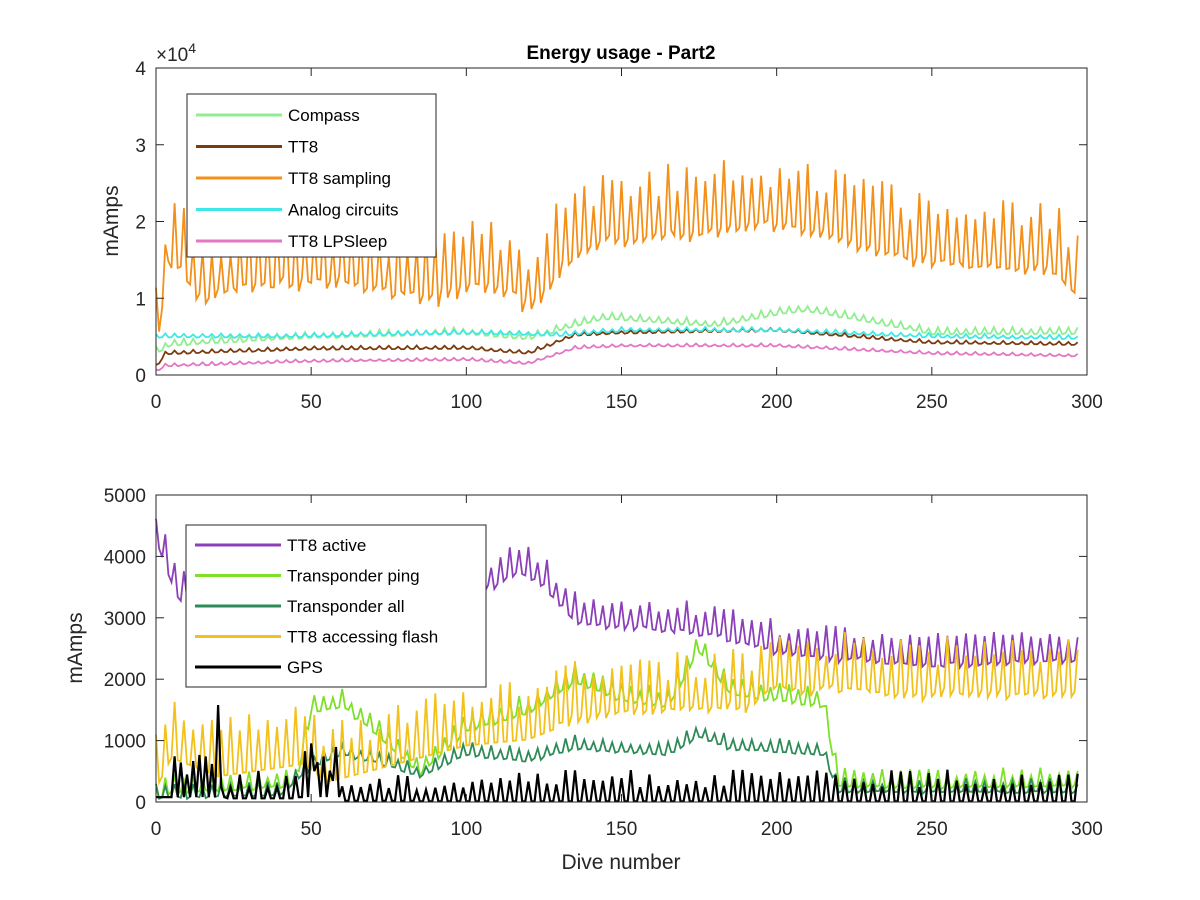 Image resolution: width=1200 pixels, height=900 pixels. Describe the element at coordinates (111, 220) in the screenshot. I see `top-y-axis-label: mAmps` at that location.